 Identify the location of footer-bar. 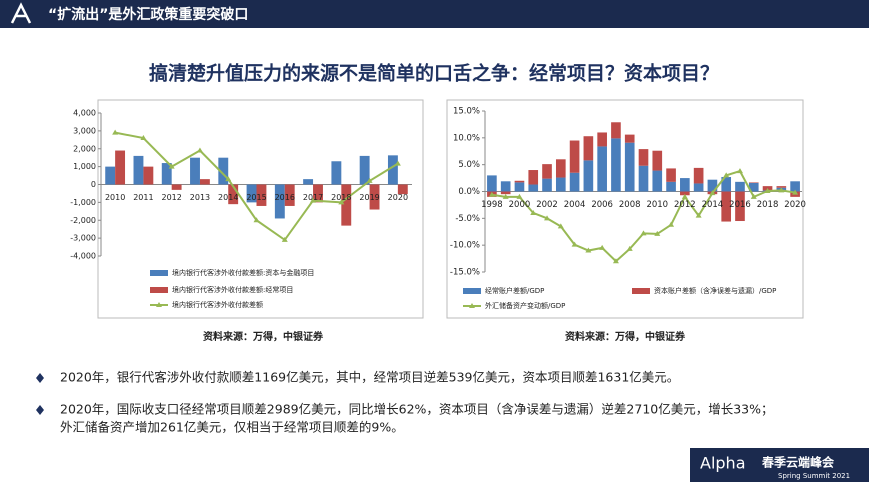
(779, 465).